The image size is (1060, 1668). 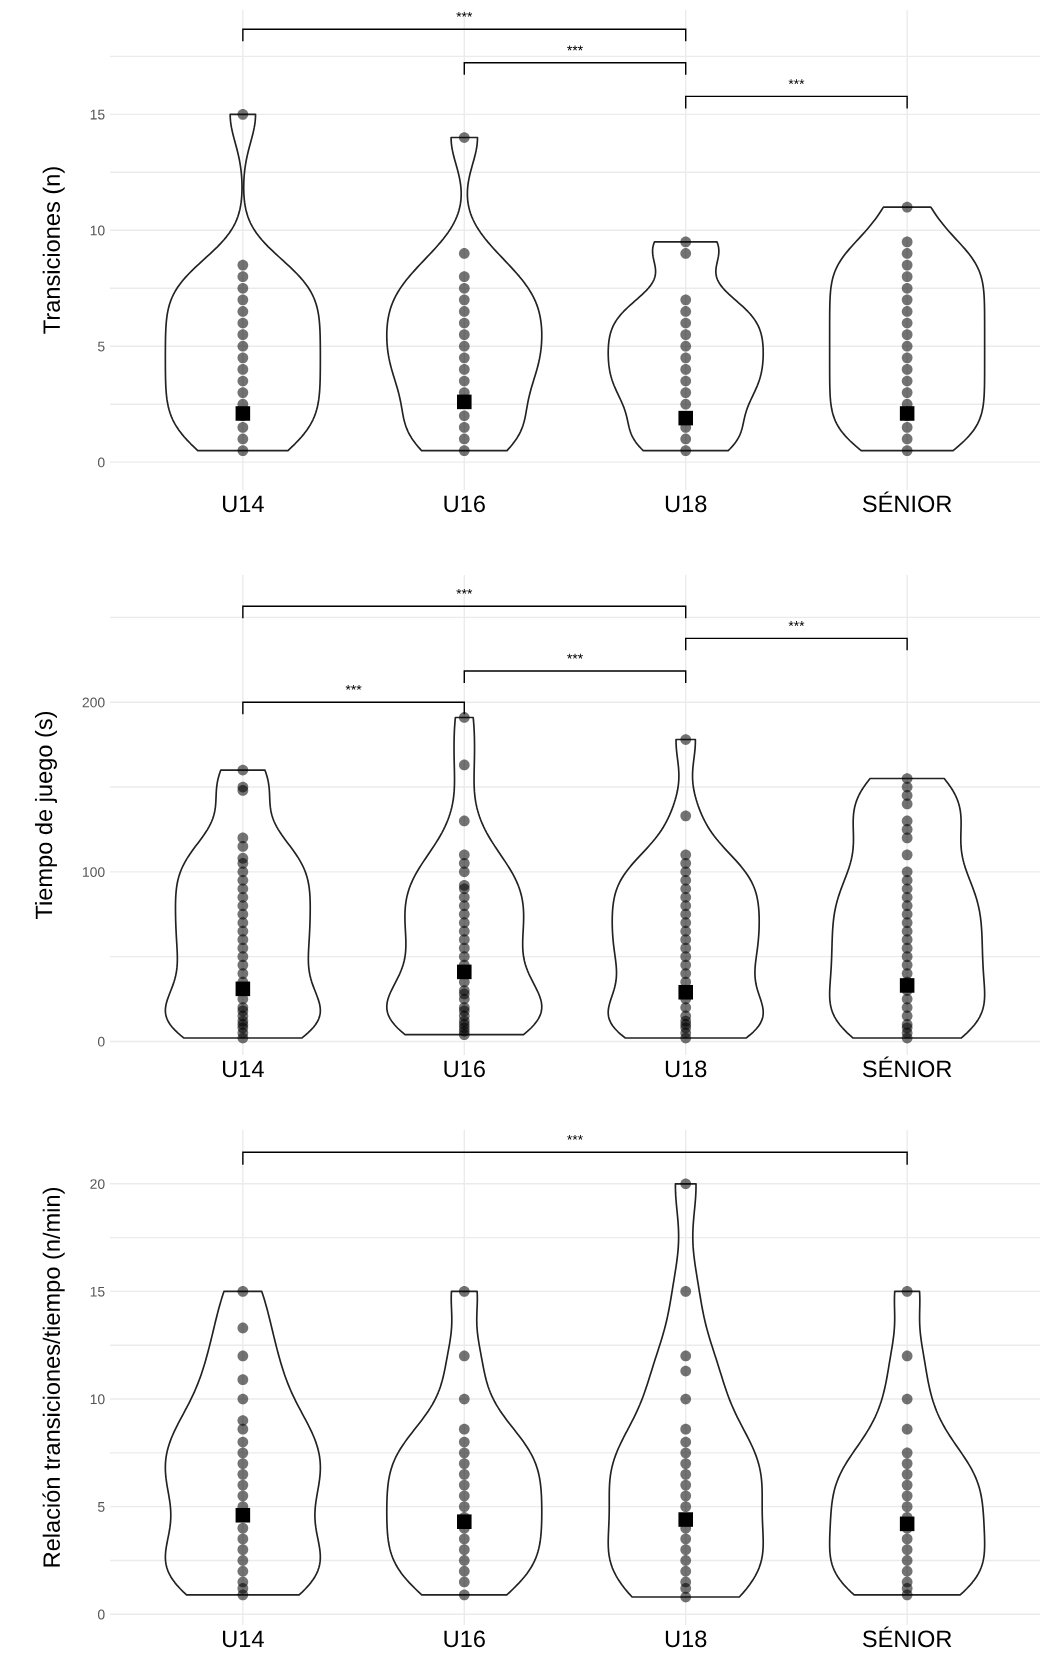 I want to click on y-axis-title: Tiempo de juego (s), so click(x=45, y=815).